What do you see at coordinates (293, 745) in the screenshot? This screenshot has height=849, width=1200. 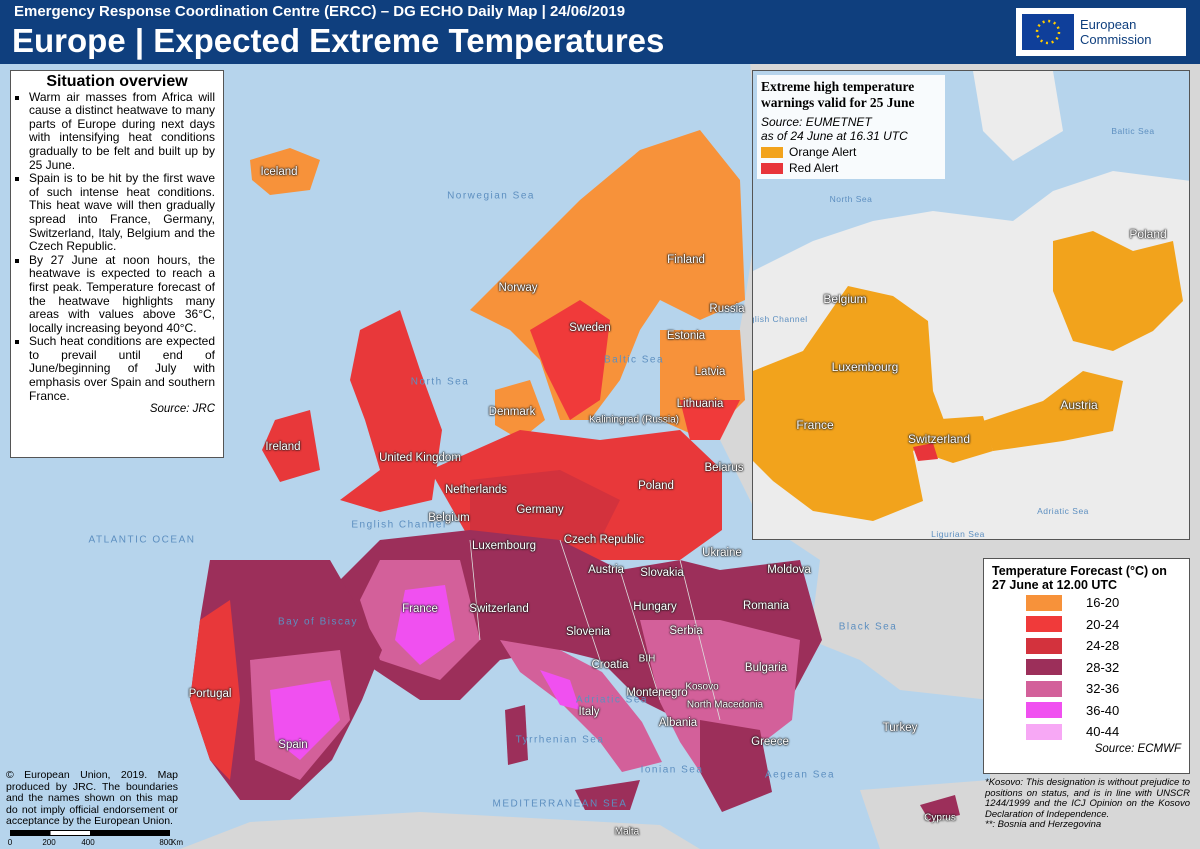 I see `country-label: Spain` at bounding box center [293, 745].